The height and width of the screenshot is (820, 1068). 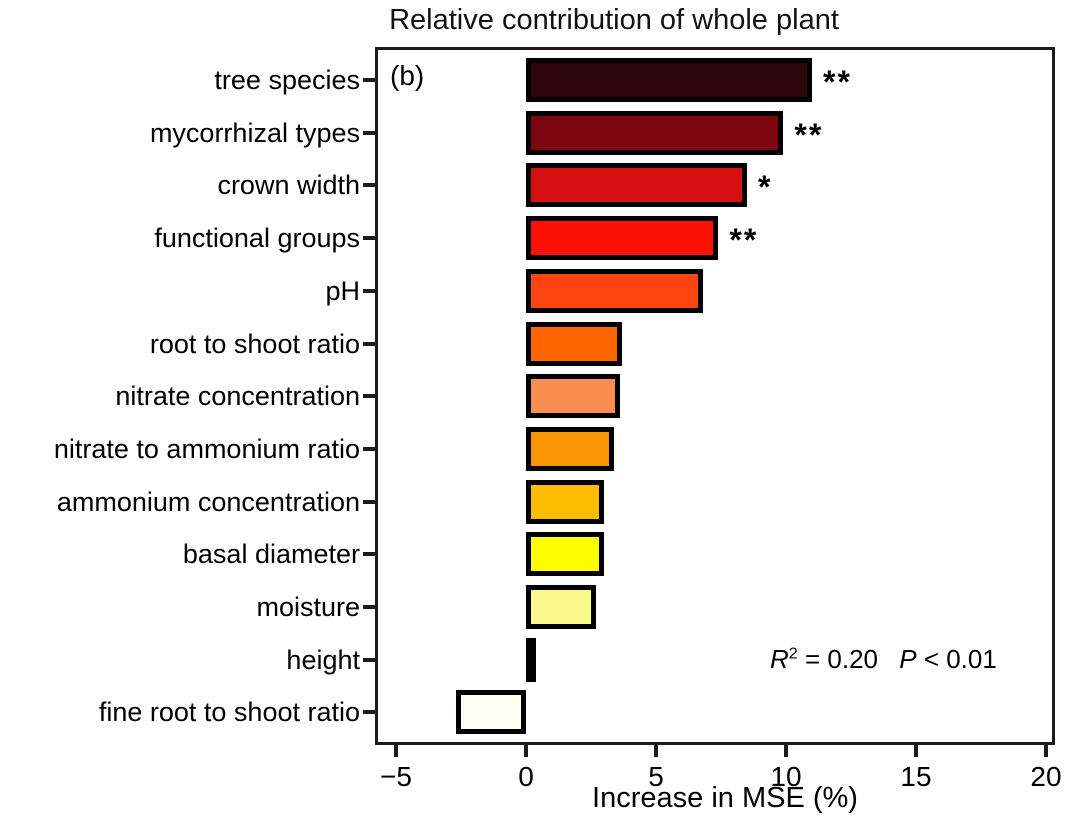 I want to click on bar-crown-width, so click(x=636, y=185).